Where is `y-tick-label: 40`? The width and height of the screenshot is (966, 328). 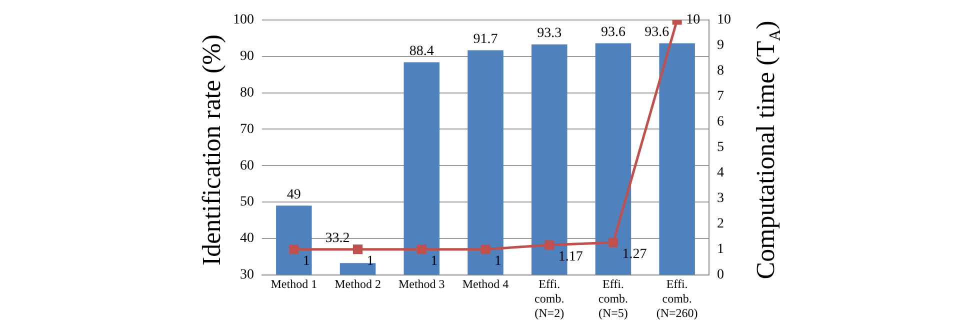
y-tick-label: 40 is located at coordinates (247, 238).